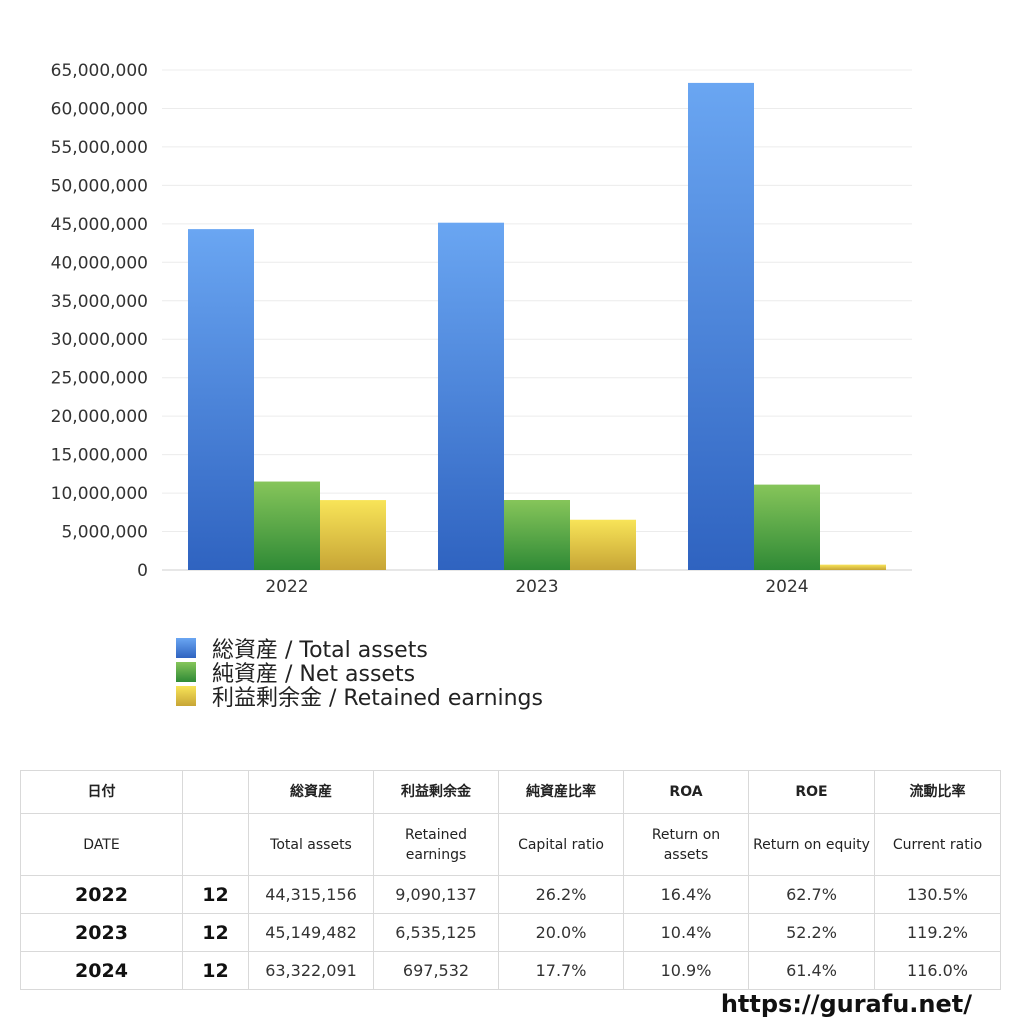 The image size is (1024, 1024). What do you see at coordinates (99, 263) in the screenshot?
I see `y-tick-label: 40,000,000` at bounding box center [99, 263].